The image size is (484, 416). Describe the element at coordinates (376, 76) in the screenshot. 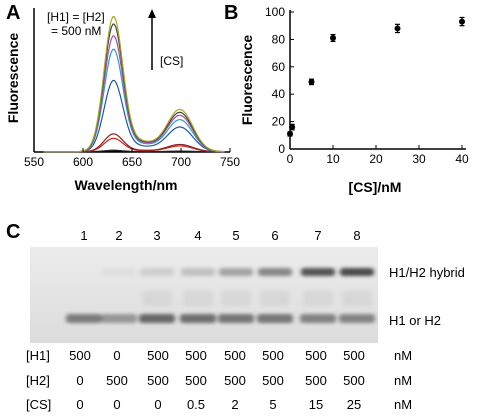

I see `chart-b-points` at that location.